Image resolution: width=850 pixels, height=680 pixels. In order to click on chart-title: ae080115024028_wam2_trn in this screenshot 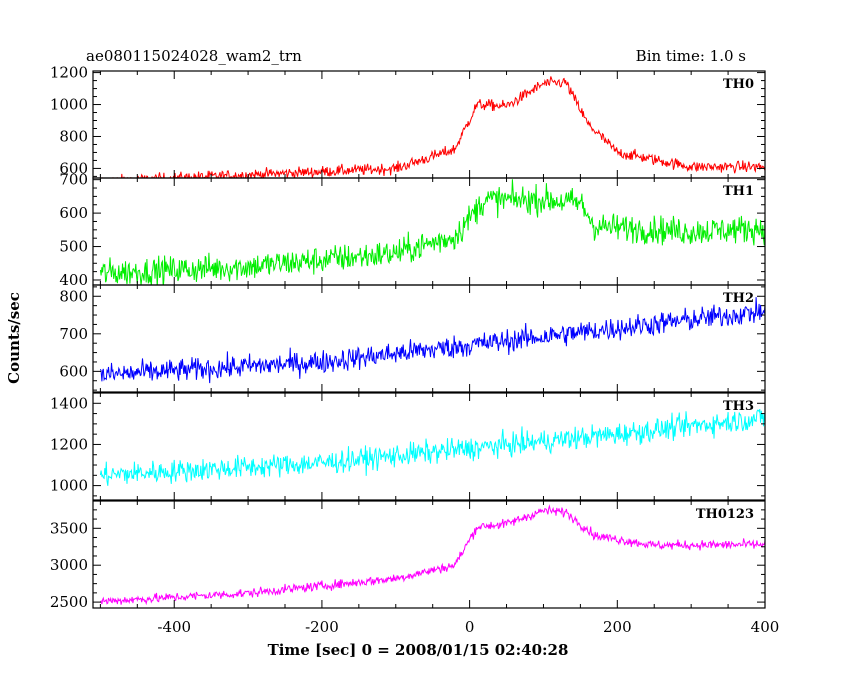, I will do `click(194, 56)`.